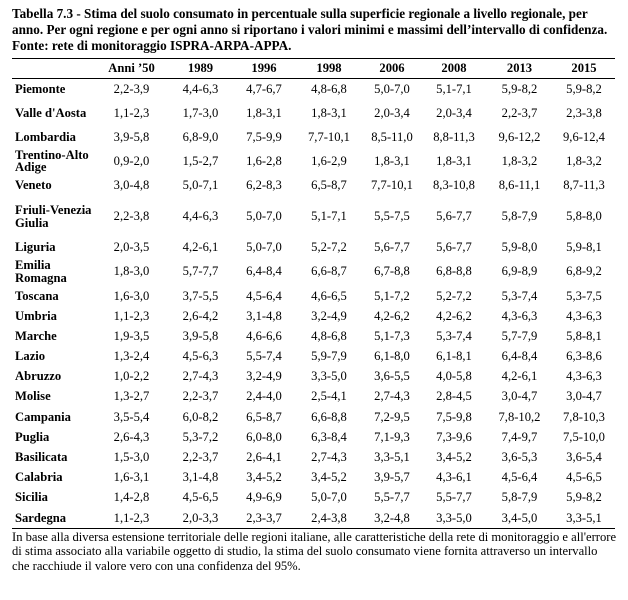 Image resolution: width=628 pixels, height=600 pixels. What do you see at coordinates (519, 356) in the screenshot?
I see `value-cell: 6,4-8,4` at bounding box center [519, 356].